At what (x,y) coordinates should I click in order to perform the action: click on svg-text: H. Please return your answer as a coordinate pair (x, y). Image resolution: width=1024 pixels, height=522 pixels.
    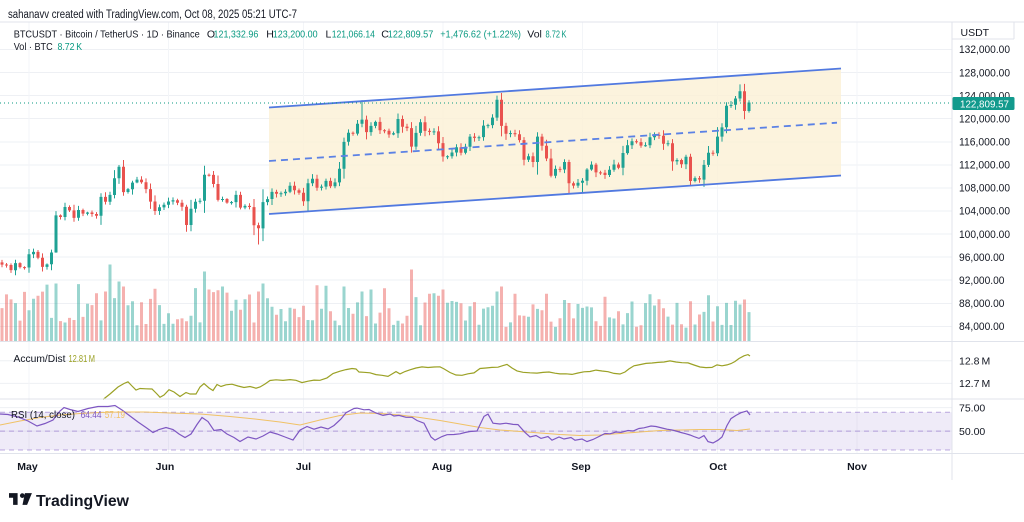
    Looking at the image, I should click on (270, 34).